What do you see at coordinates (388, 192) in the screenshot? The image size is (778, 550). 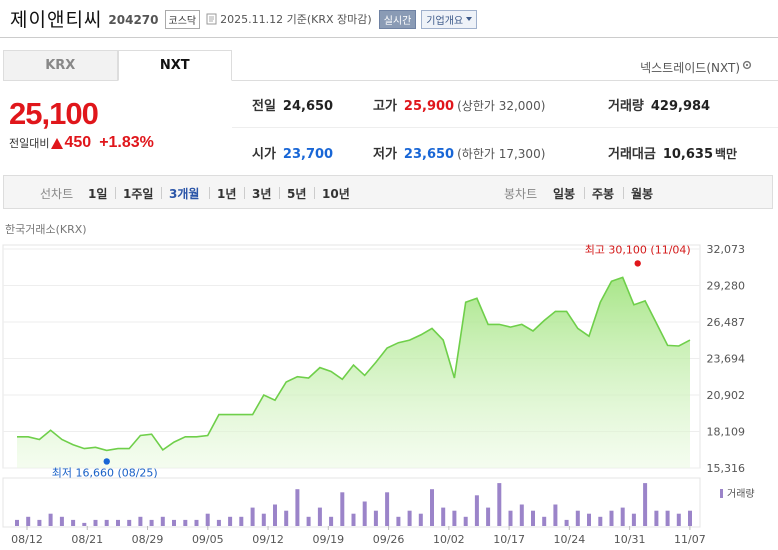 I see `chart-period-bar: 선차트 1일 1주일 3개월 1년 3년 5년 10년 봉차트 일봉 주봉 월봉` at bounding box center [388, 192].